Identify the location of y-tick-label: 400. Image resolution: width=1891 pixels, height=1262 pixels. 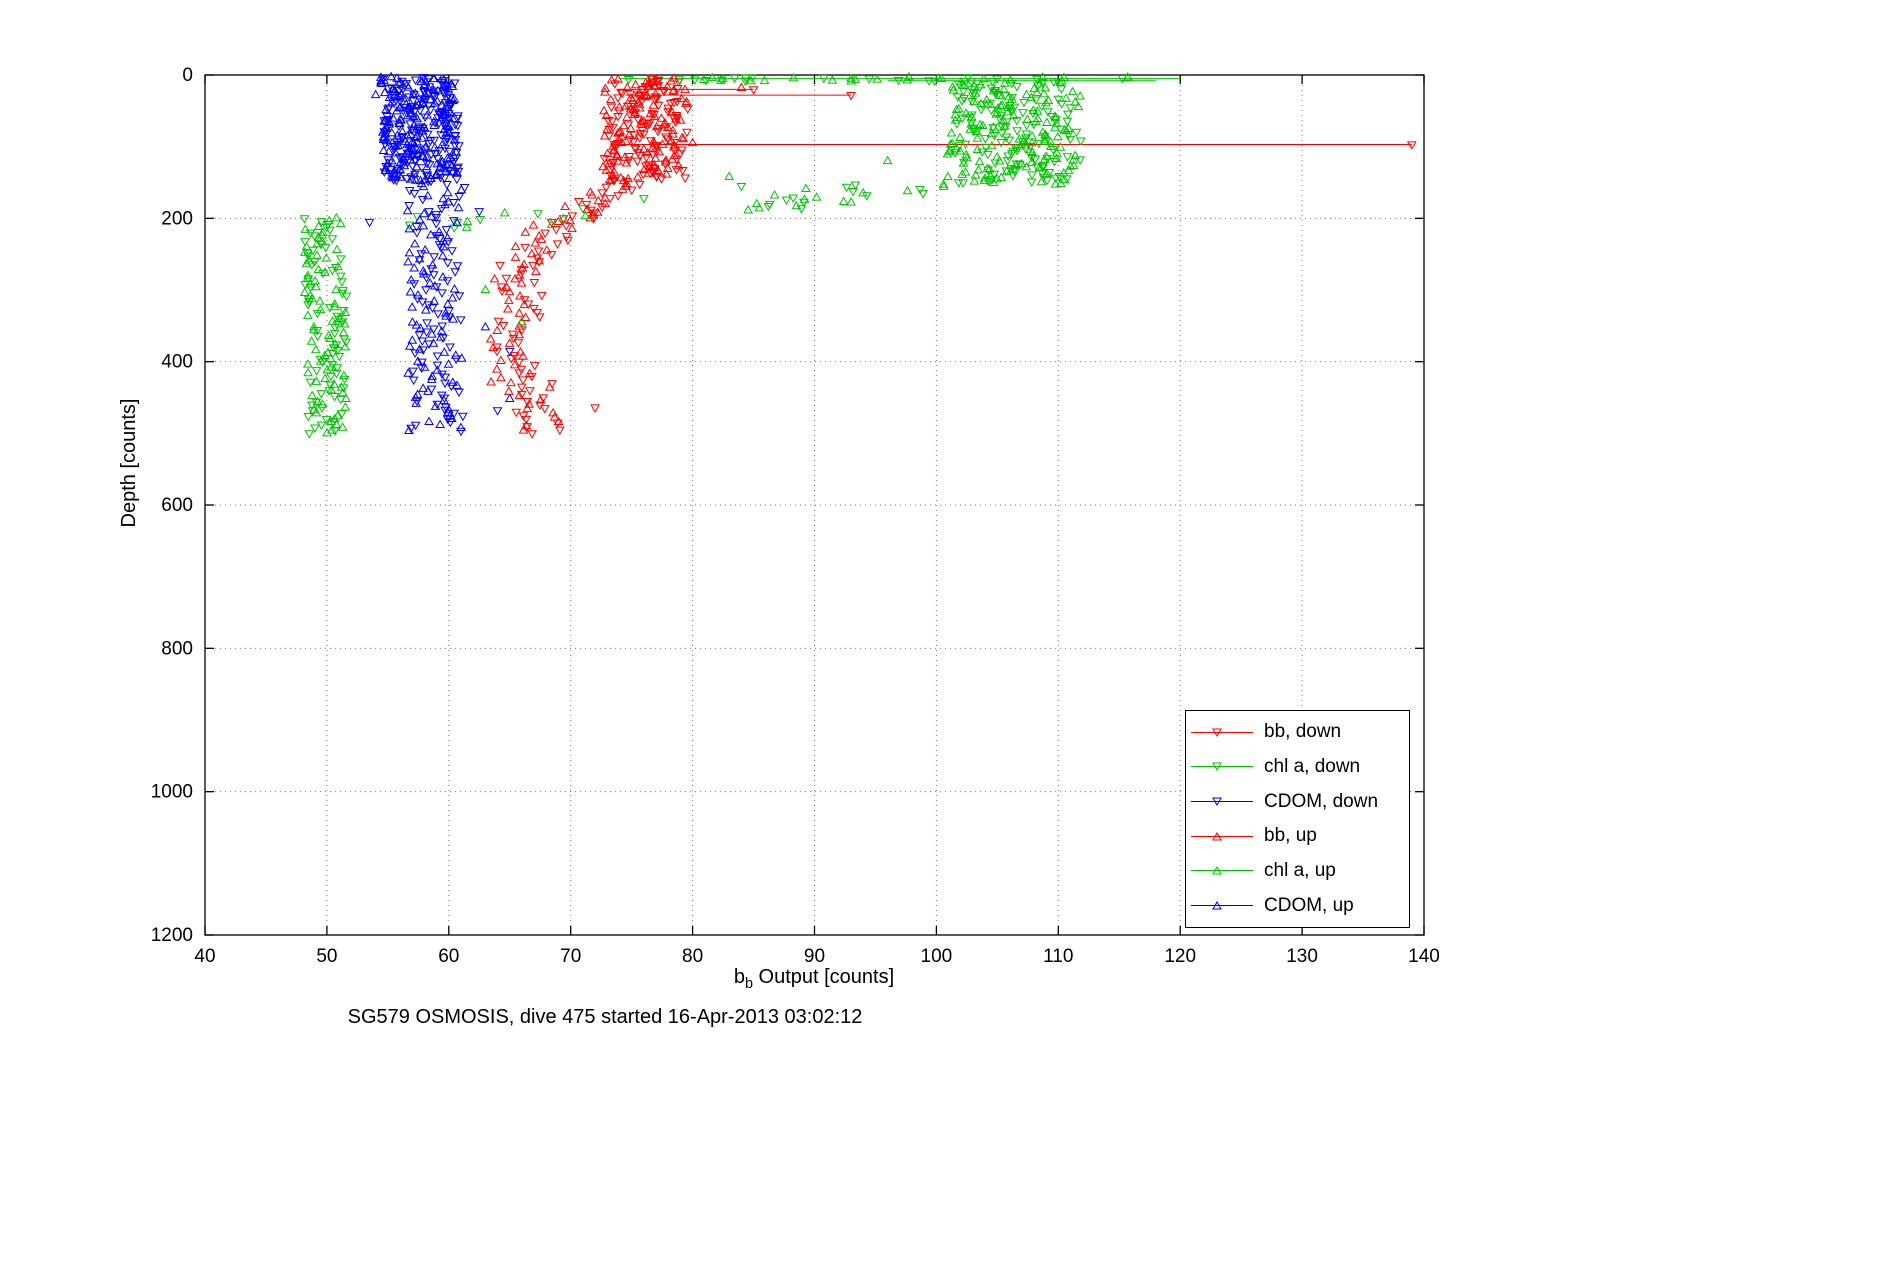
(177, 362).